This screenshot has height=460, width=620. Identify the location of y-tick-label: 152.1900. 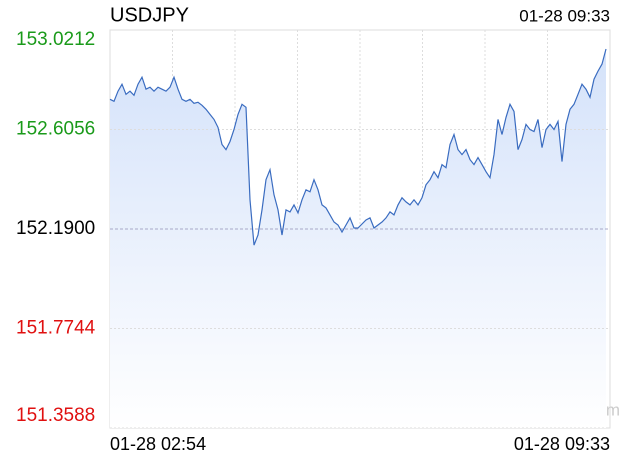
(55, 228).